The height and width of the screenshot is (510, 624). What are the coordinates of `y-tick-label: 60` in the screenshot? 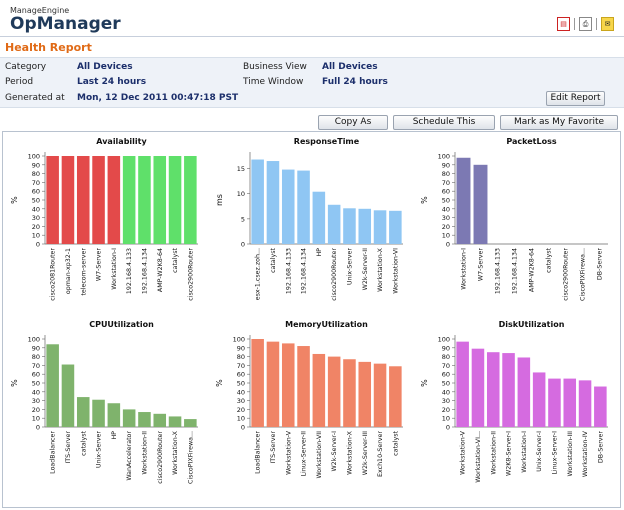 It's located at (241, 375).